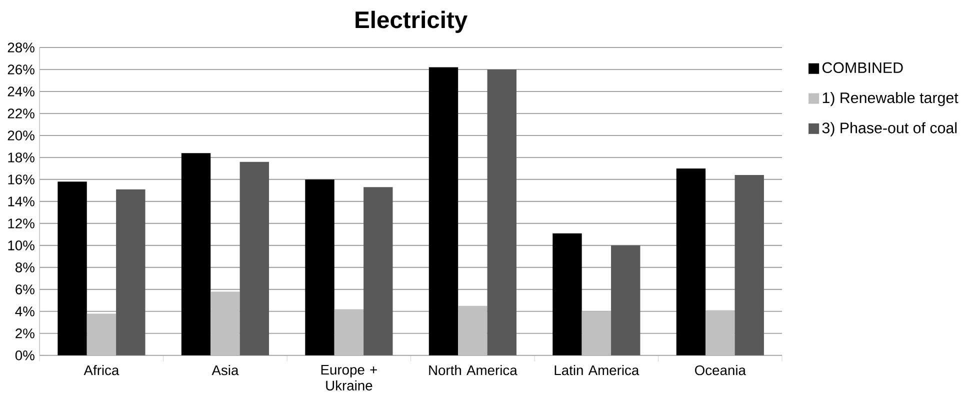 The image size is (965, 408). Describe the element at coordinates (412, 22) in the screenshot. I see `chart-title: Electricity` at that location.